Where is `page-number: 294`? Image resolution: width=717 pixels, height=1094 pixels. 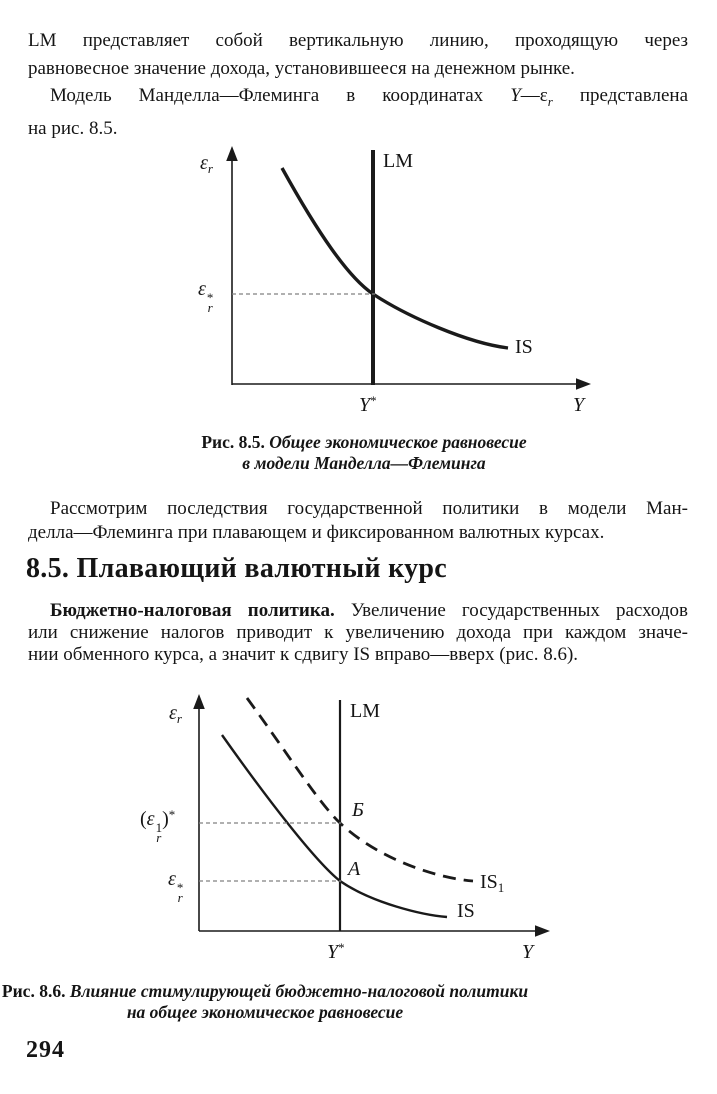
page-number: 294 is located at coordinates (45, 1050).